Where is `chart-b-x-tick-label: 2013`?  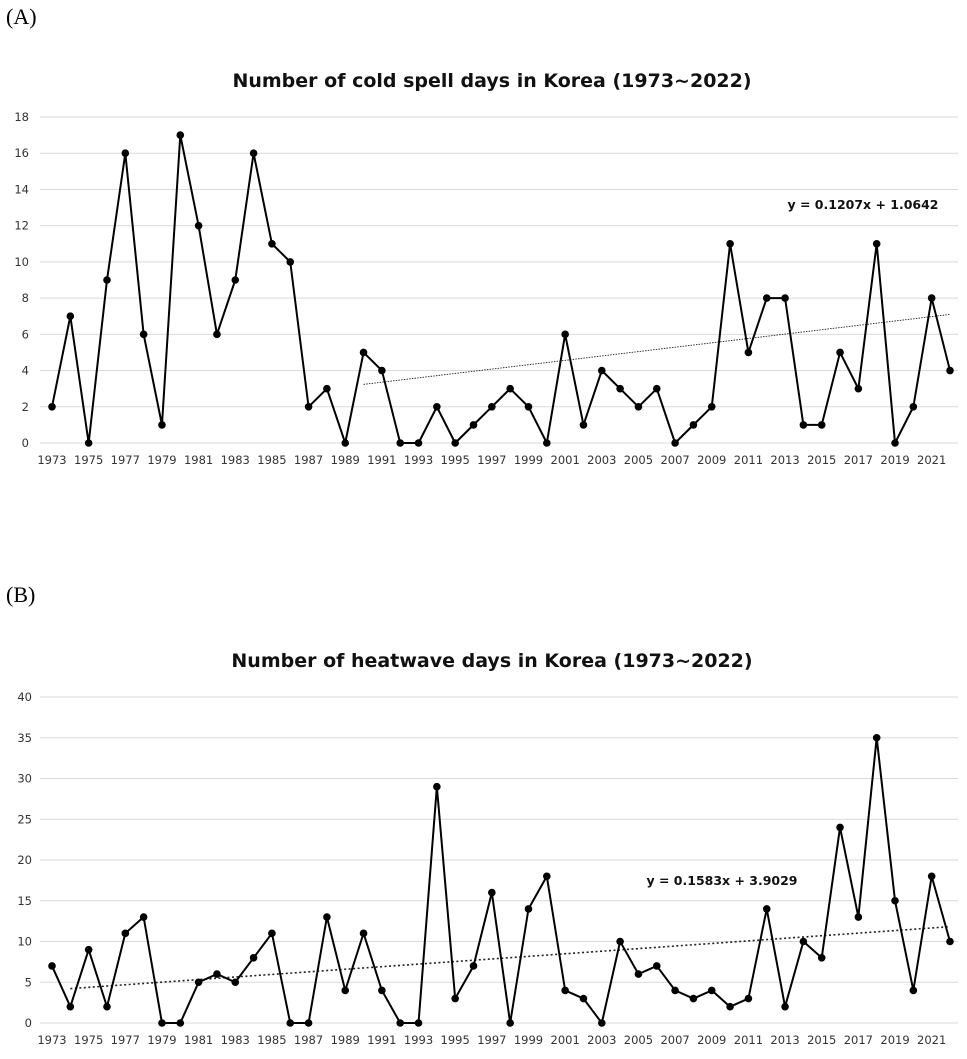 chart-b-x-tick-label: 2013 is located at coordinates (784, 1040).